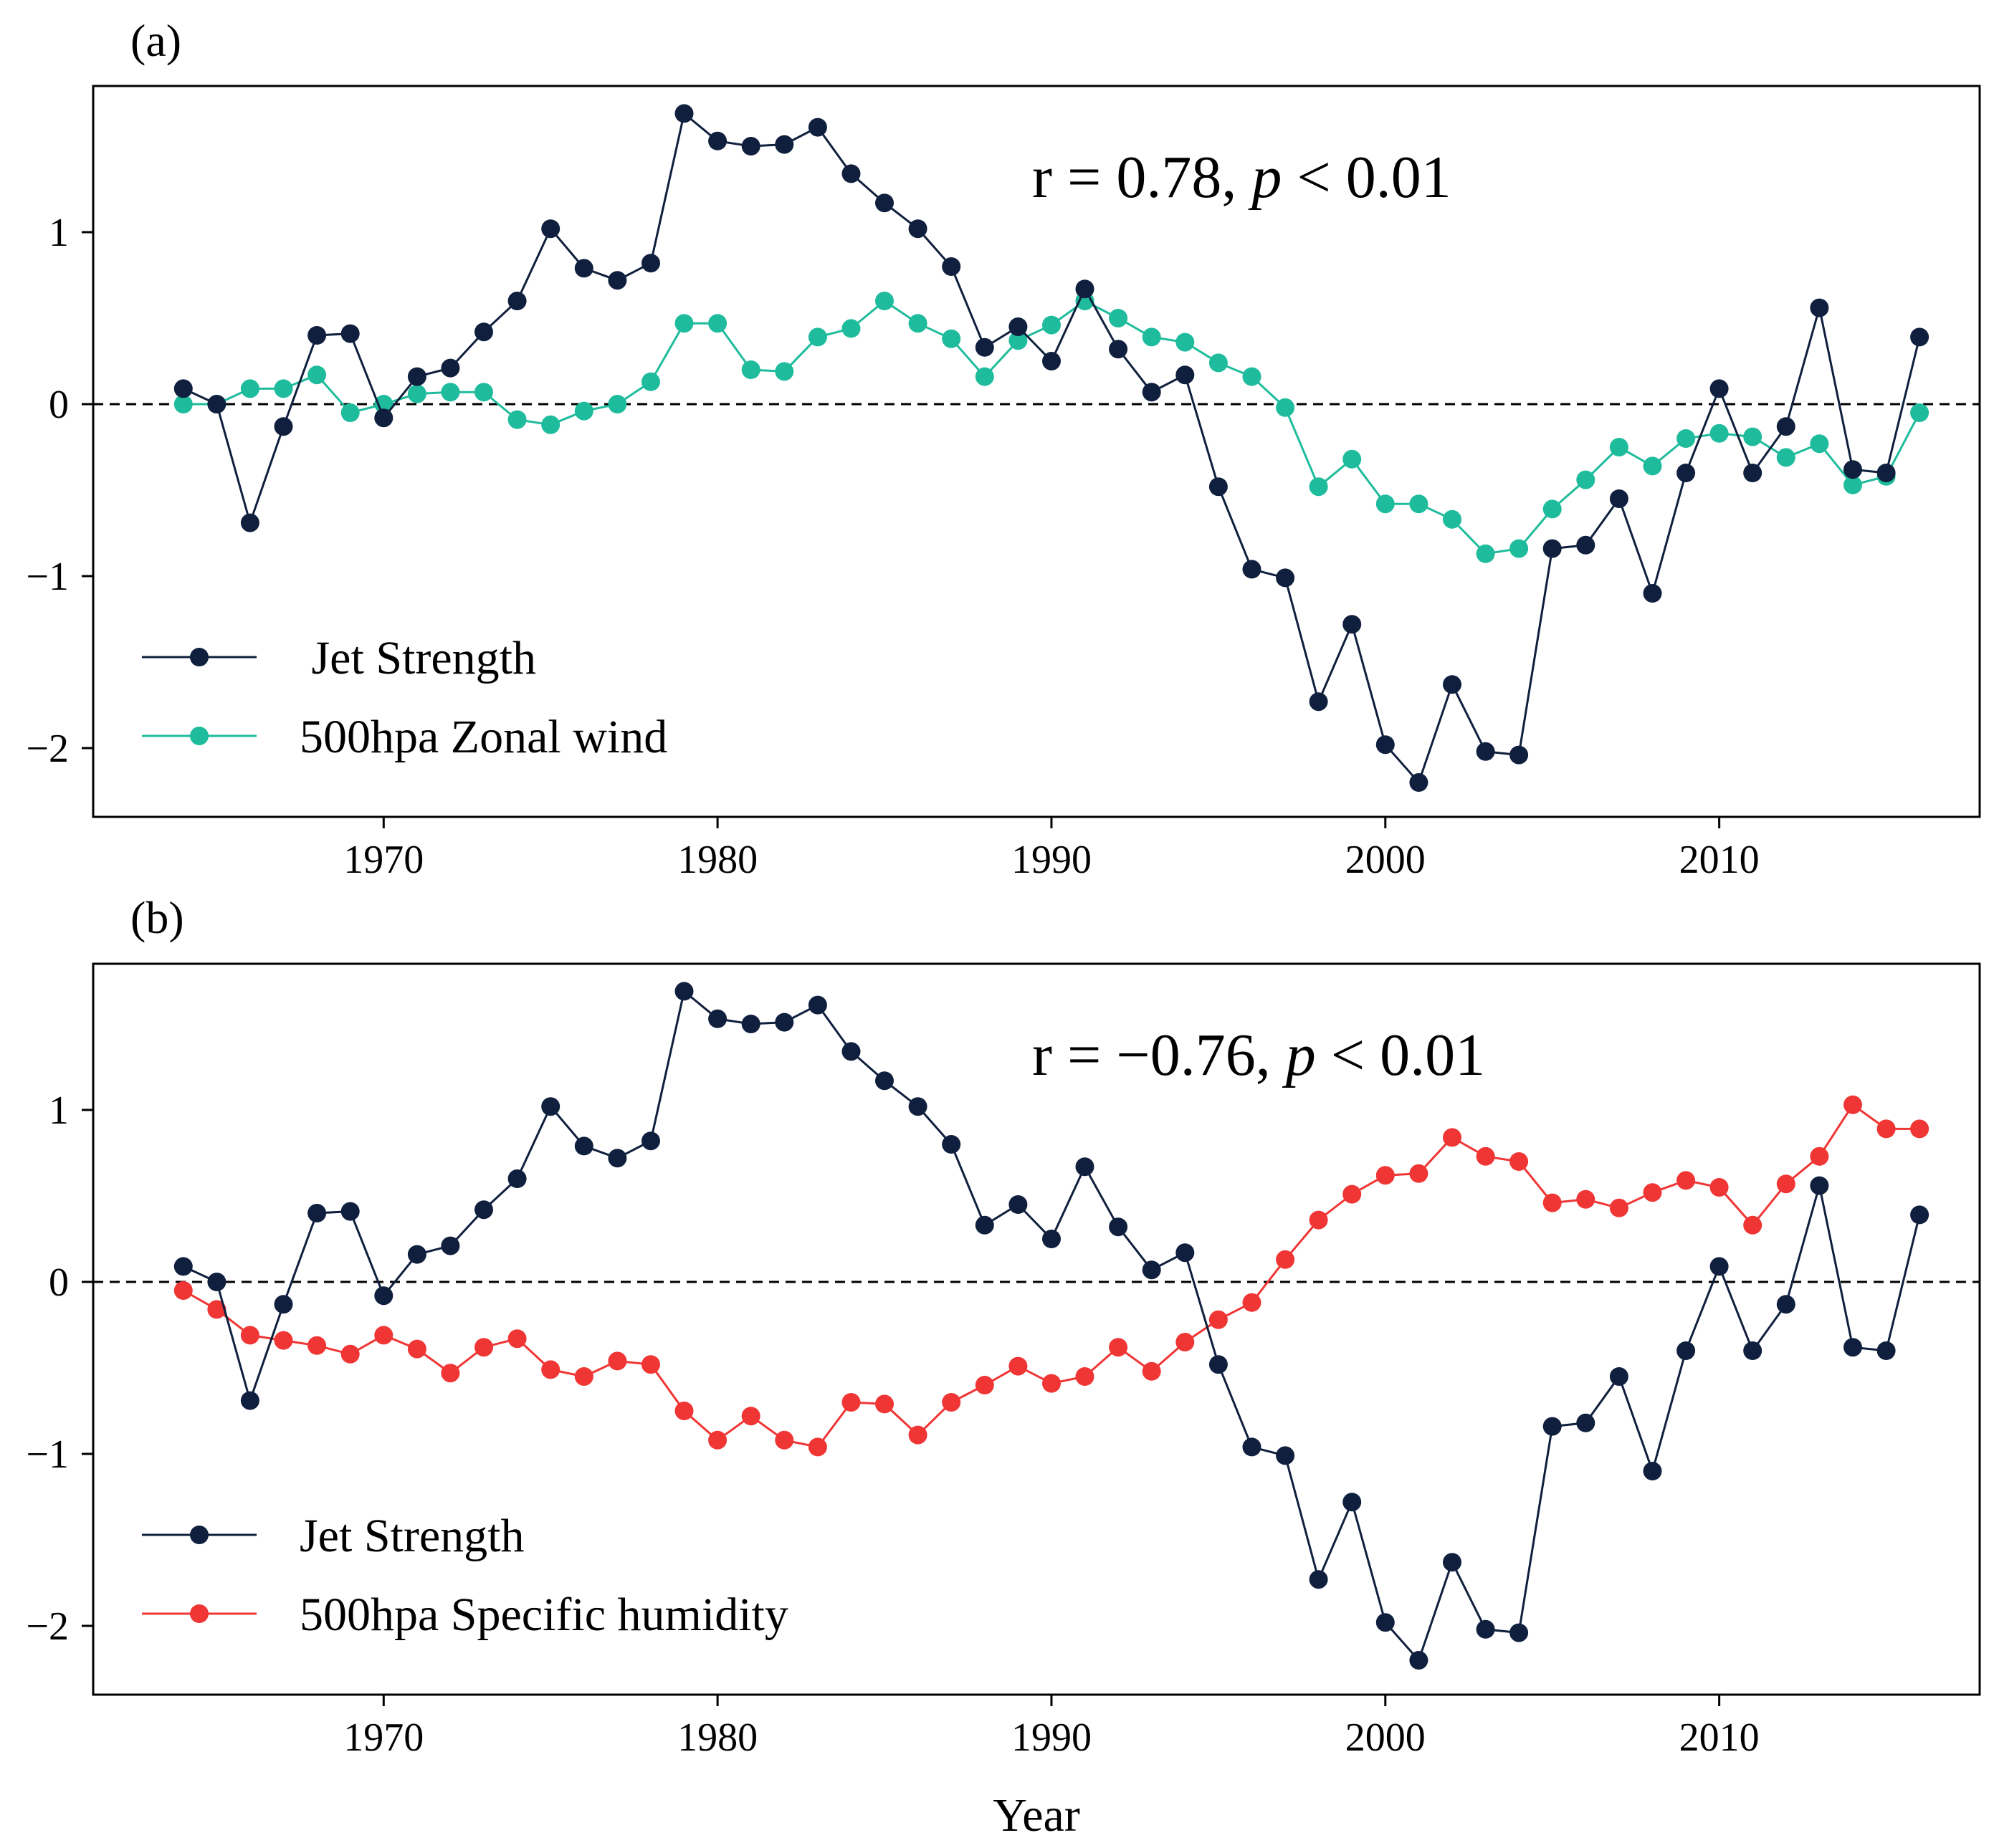  What do you see at coordinates (59, 405) in the screenshot?
I see `y-tick-label: 0` at bounding box center [59, 405].